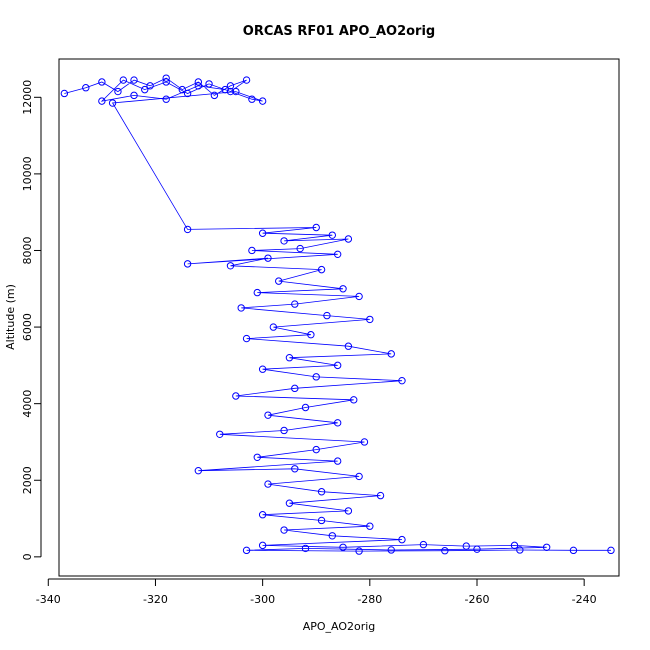 The width and height of the screenshot is (650, 650). Describe the element at coordinates (316, 592) in the screenshot. I see `x-axis: -340 -320 -300 -280 -260 -240` at that location.